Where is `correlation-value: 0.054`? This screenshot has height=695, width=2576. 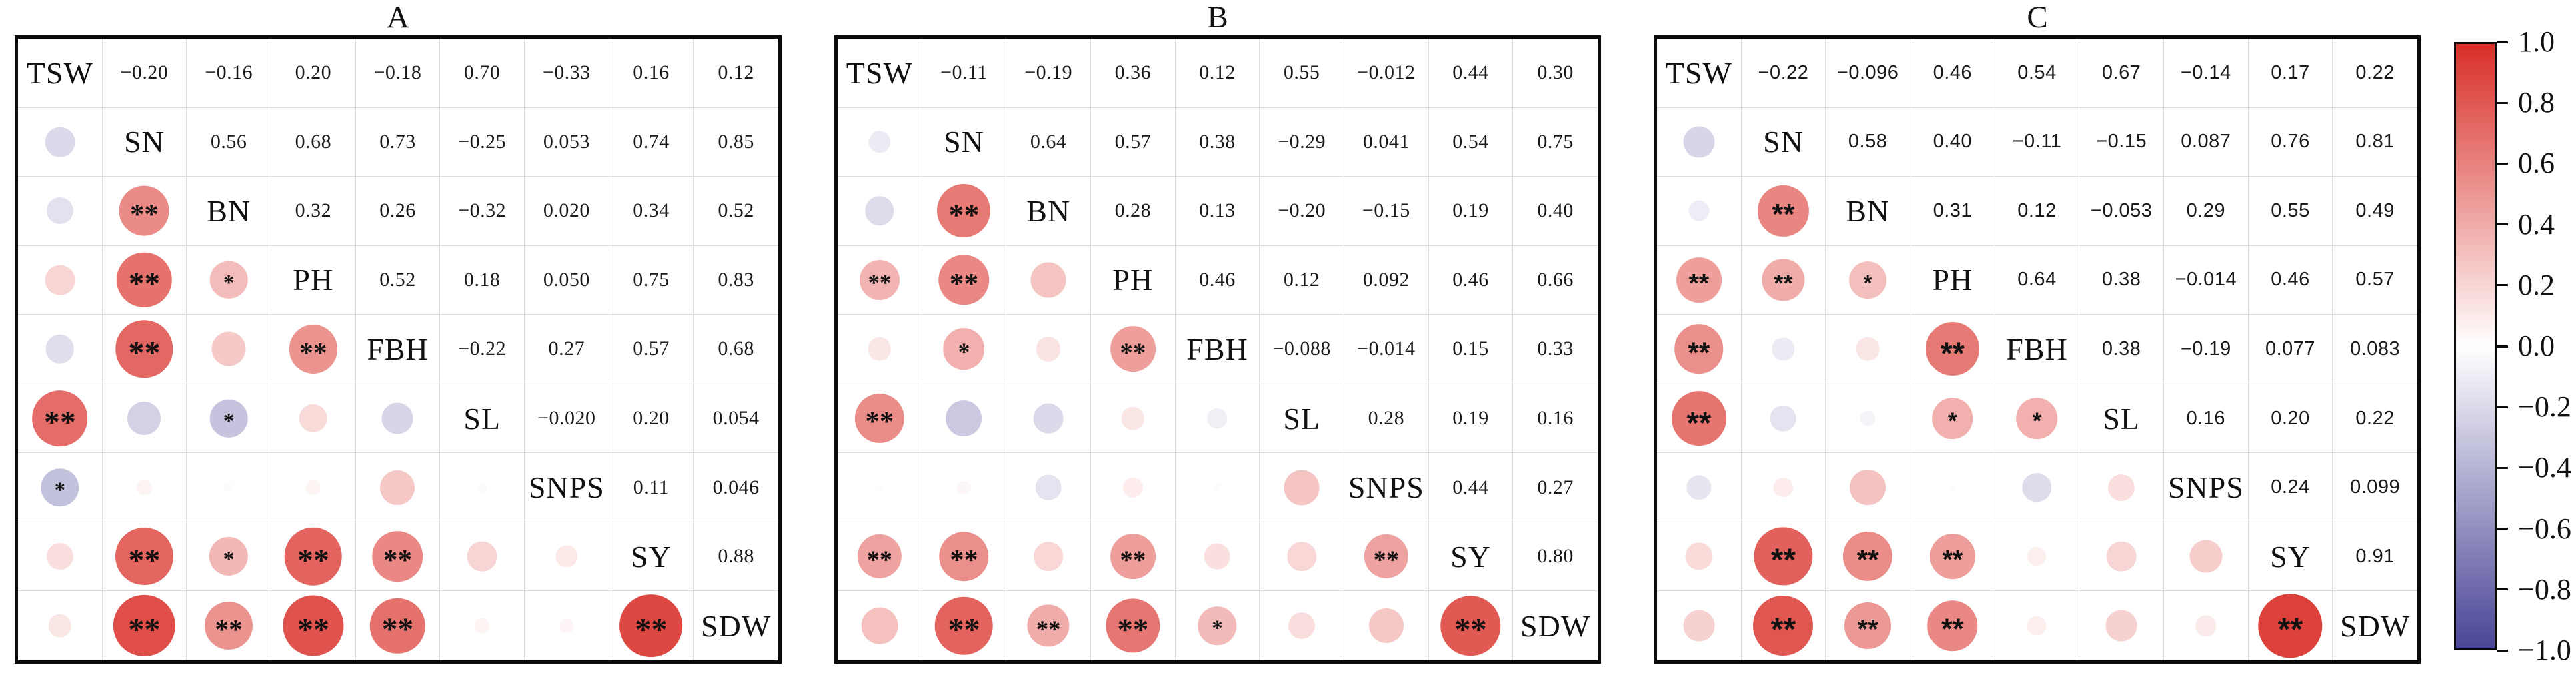
correlation-value: 0.054 is located at coordinates (736, 418).